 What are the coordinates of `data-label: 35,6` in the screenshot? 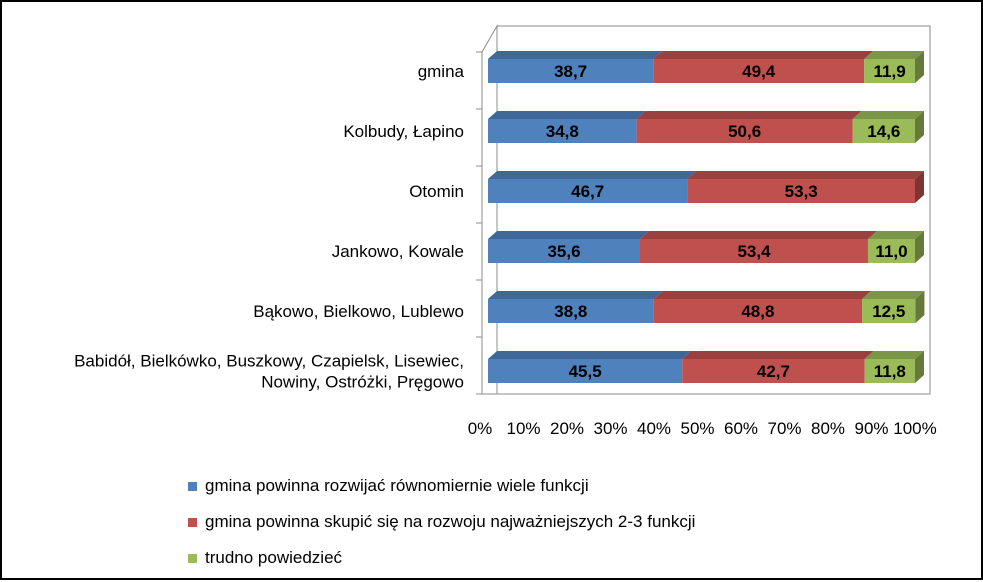 It's located at (563, 251).